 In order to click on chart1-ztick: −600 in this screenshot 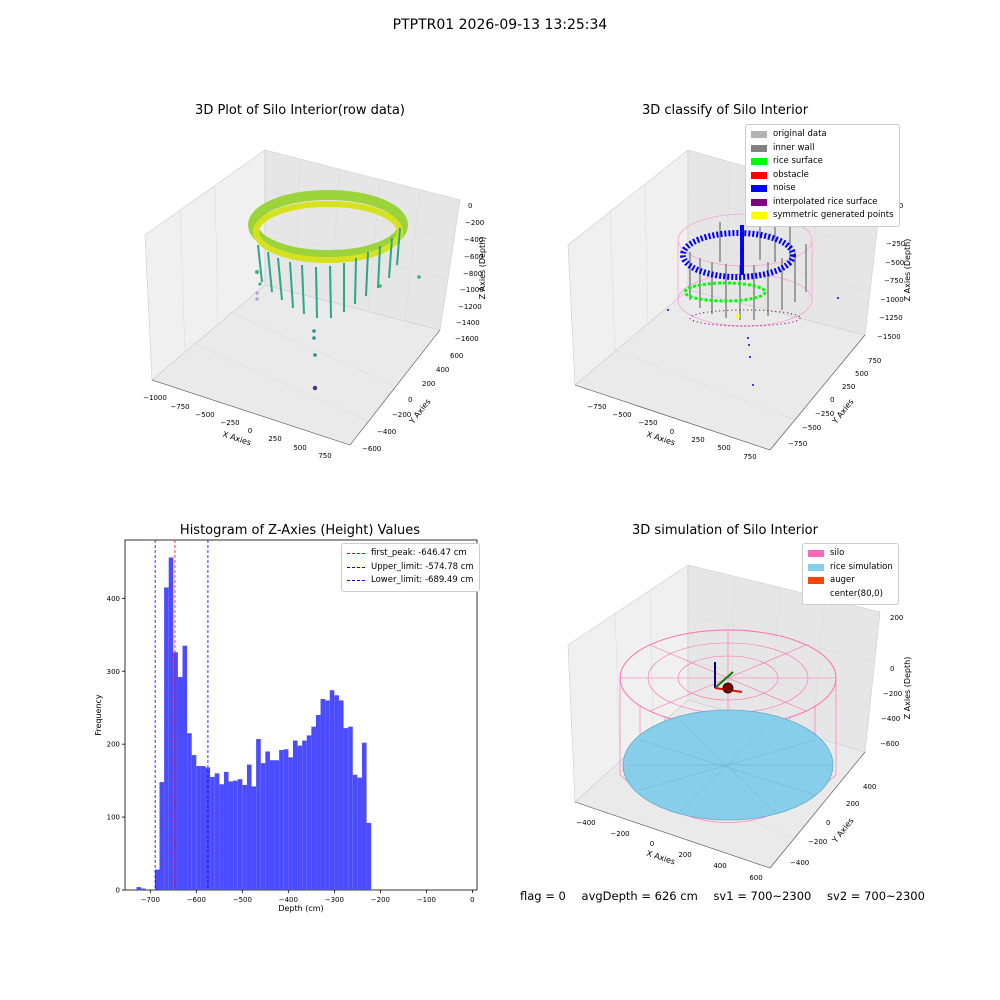, I will do `click(473, 257)`.